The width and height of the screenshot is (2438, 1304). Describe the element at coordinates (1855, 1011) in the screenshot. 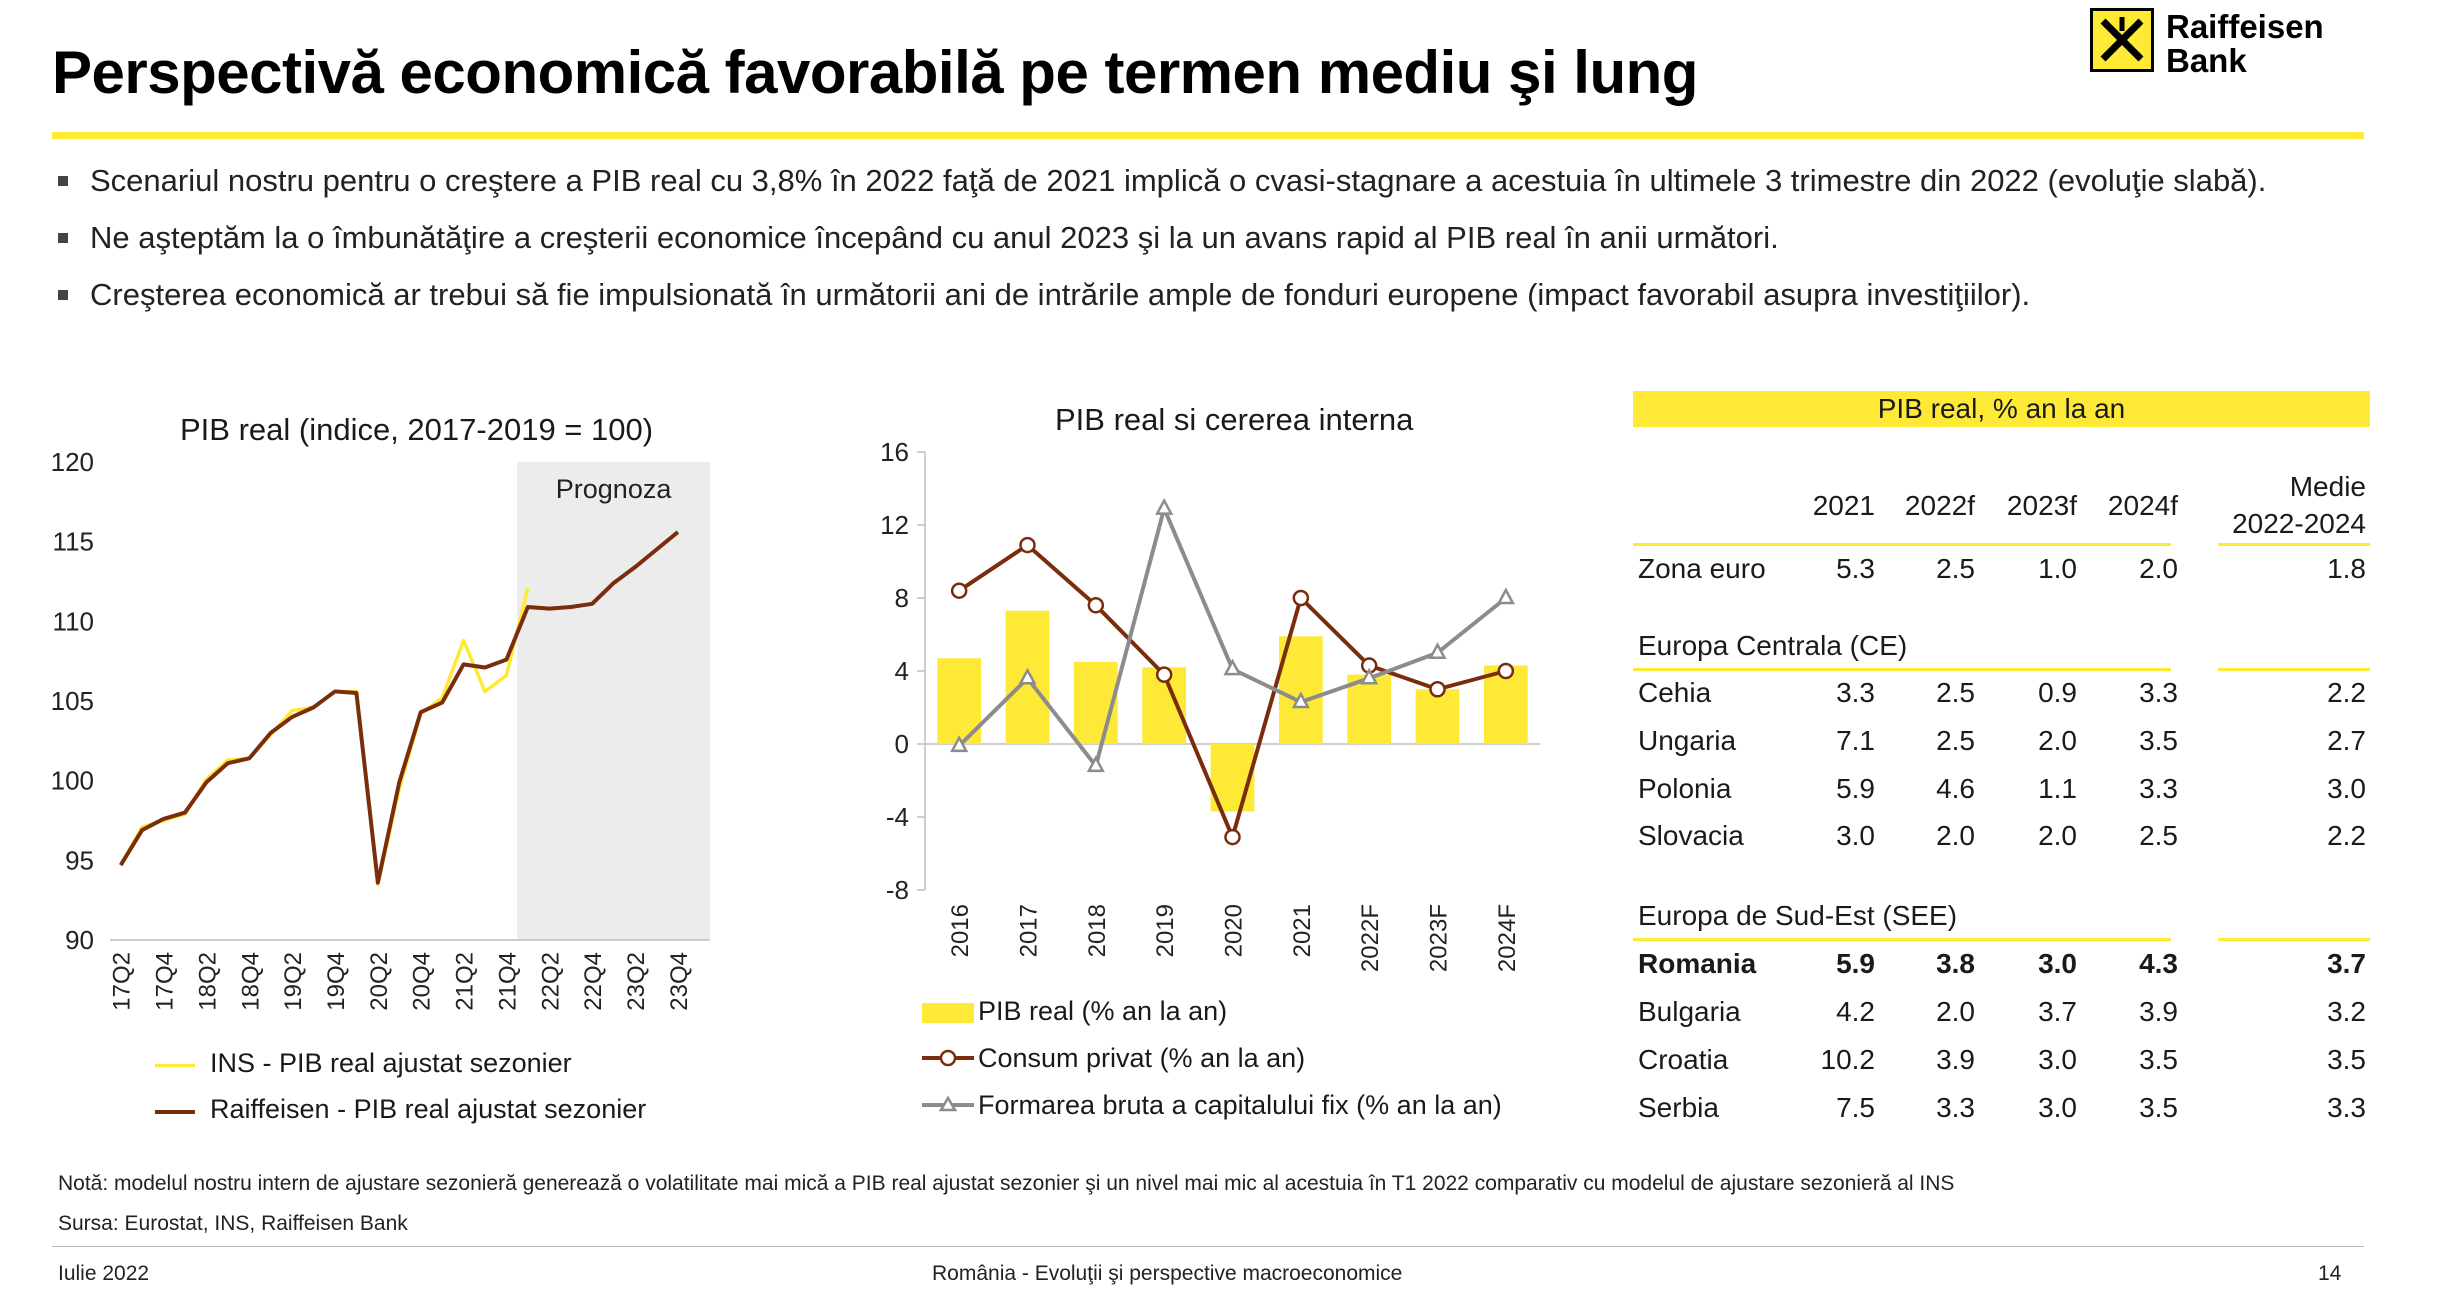

I see `table-cell-value: 4.2` at that location.